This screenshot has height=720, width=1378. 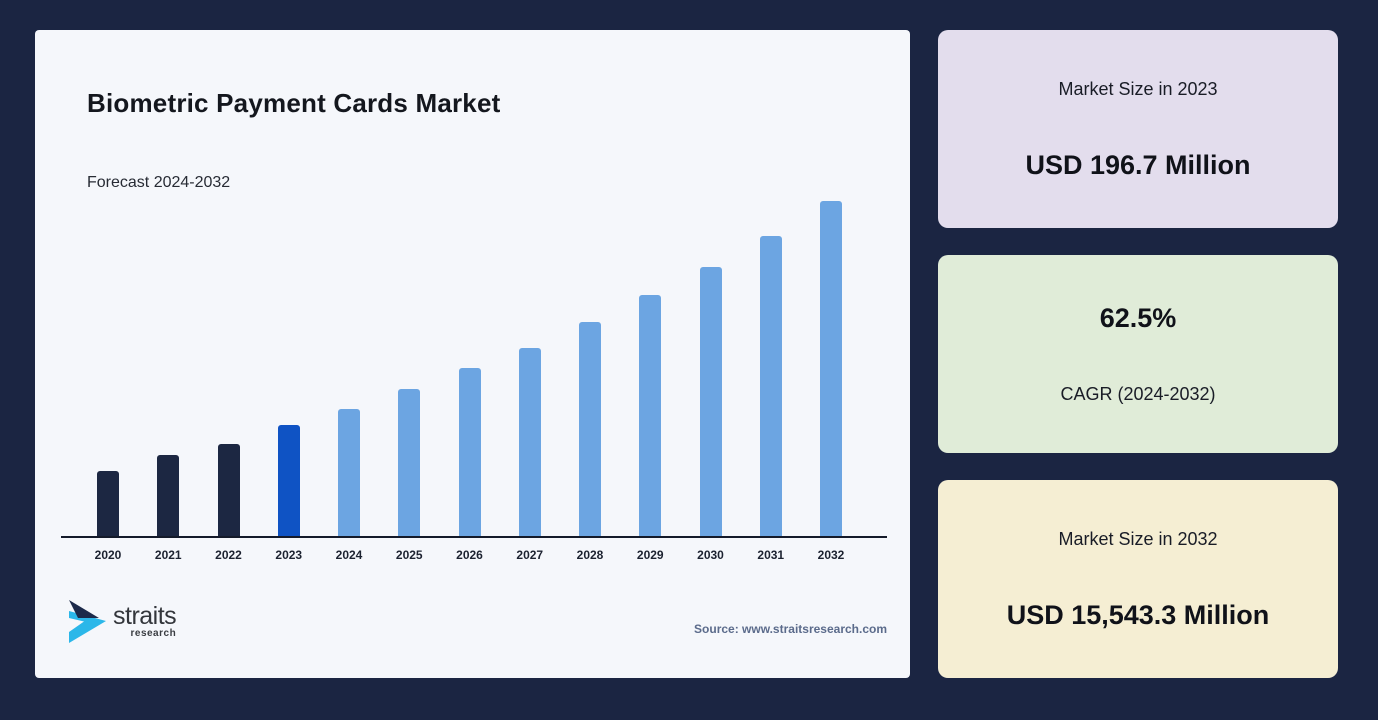 What do you see at coordinates (1138, 165) in the screenshot?
I see `stat-value: USD 196.7 Million` at bounding box center [1138, 165].